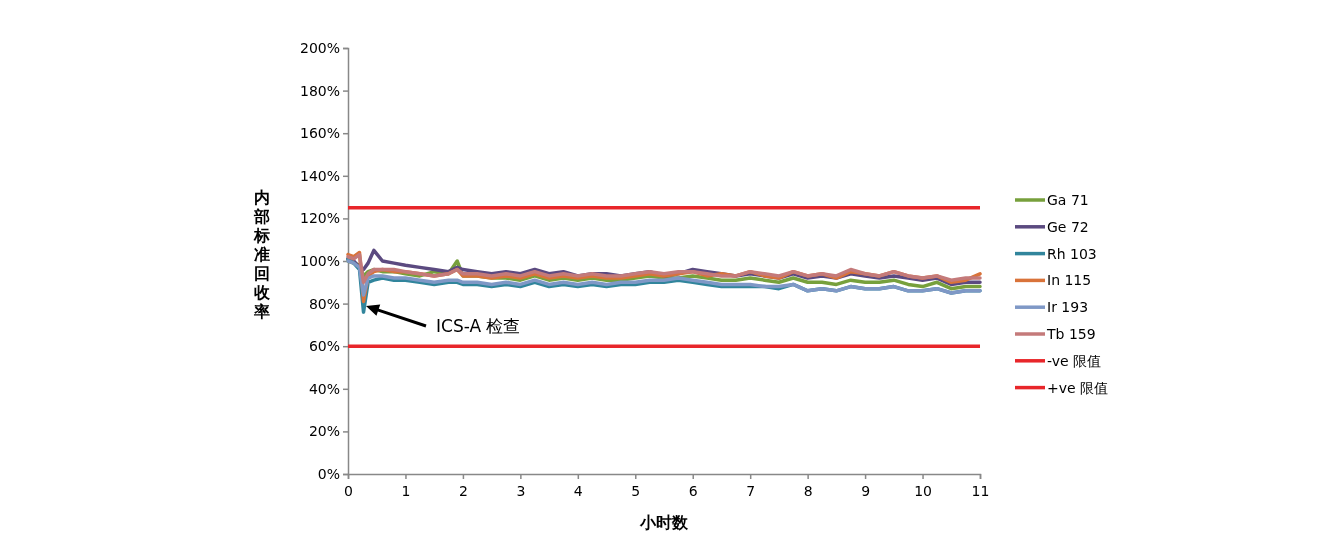 The width and height of the screenshot is (1343, 544). What do you see at coordinates (1072, 253) in the screenshot?
I see `legend-label: Rh 103` at bounding box center [1072, 253].